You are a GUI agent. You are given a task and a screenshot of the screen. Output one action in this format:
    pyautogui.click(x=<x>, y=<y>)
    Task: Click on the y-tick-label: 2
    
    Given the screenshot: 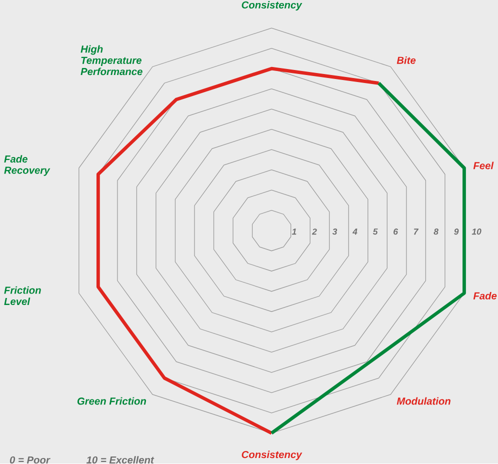 What is the action you would take?
    pyautogui.click(x=314, y=231)
    